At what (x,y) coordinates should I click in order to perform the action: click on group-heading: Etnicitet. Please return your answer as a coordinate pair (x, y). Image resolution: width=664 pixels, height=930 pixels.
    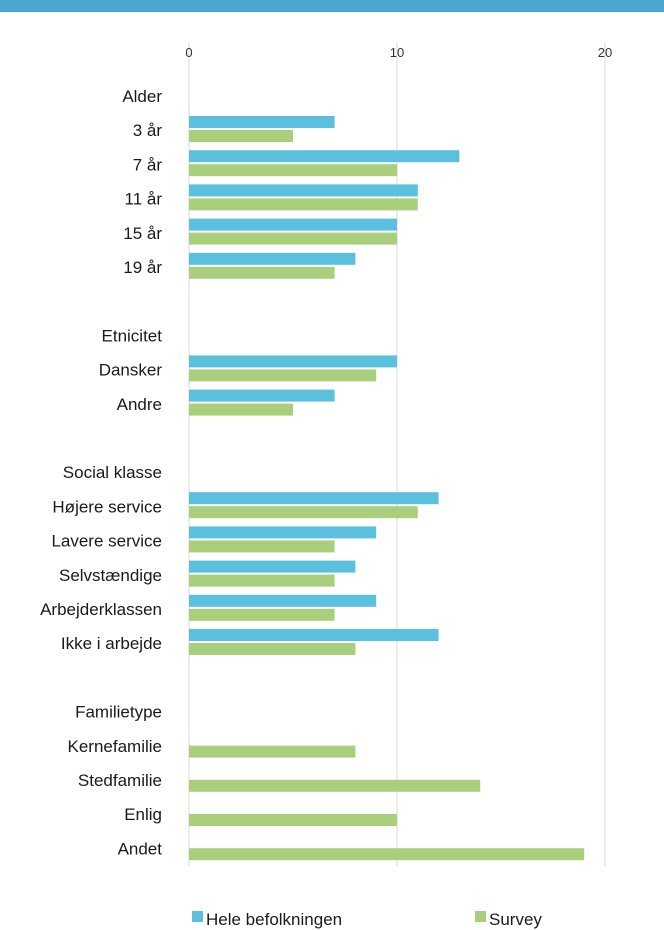
    Looking at the image, I should click on (132, 335).